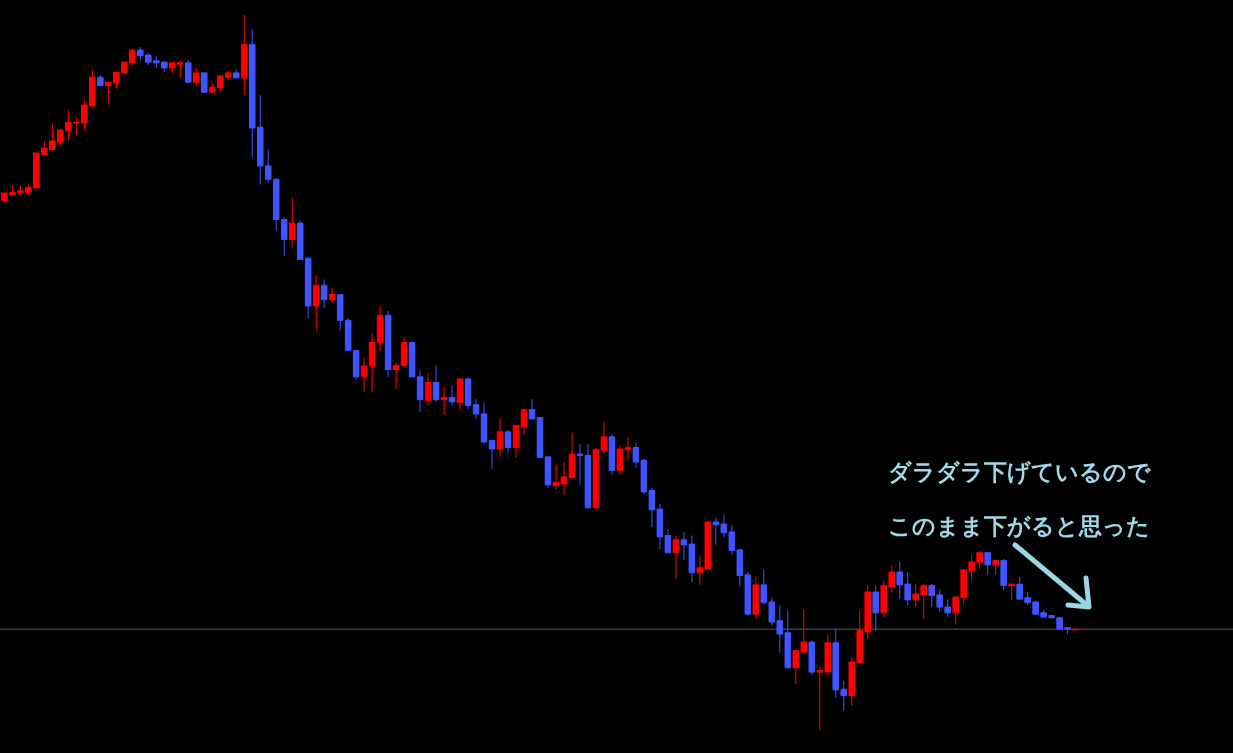 The width and height of the screenshot is (1233, 753). Describe the element at coordinates (1019, 472) in the screenshot. I see `annotation: ダラダラ下げているので` at that location.